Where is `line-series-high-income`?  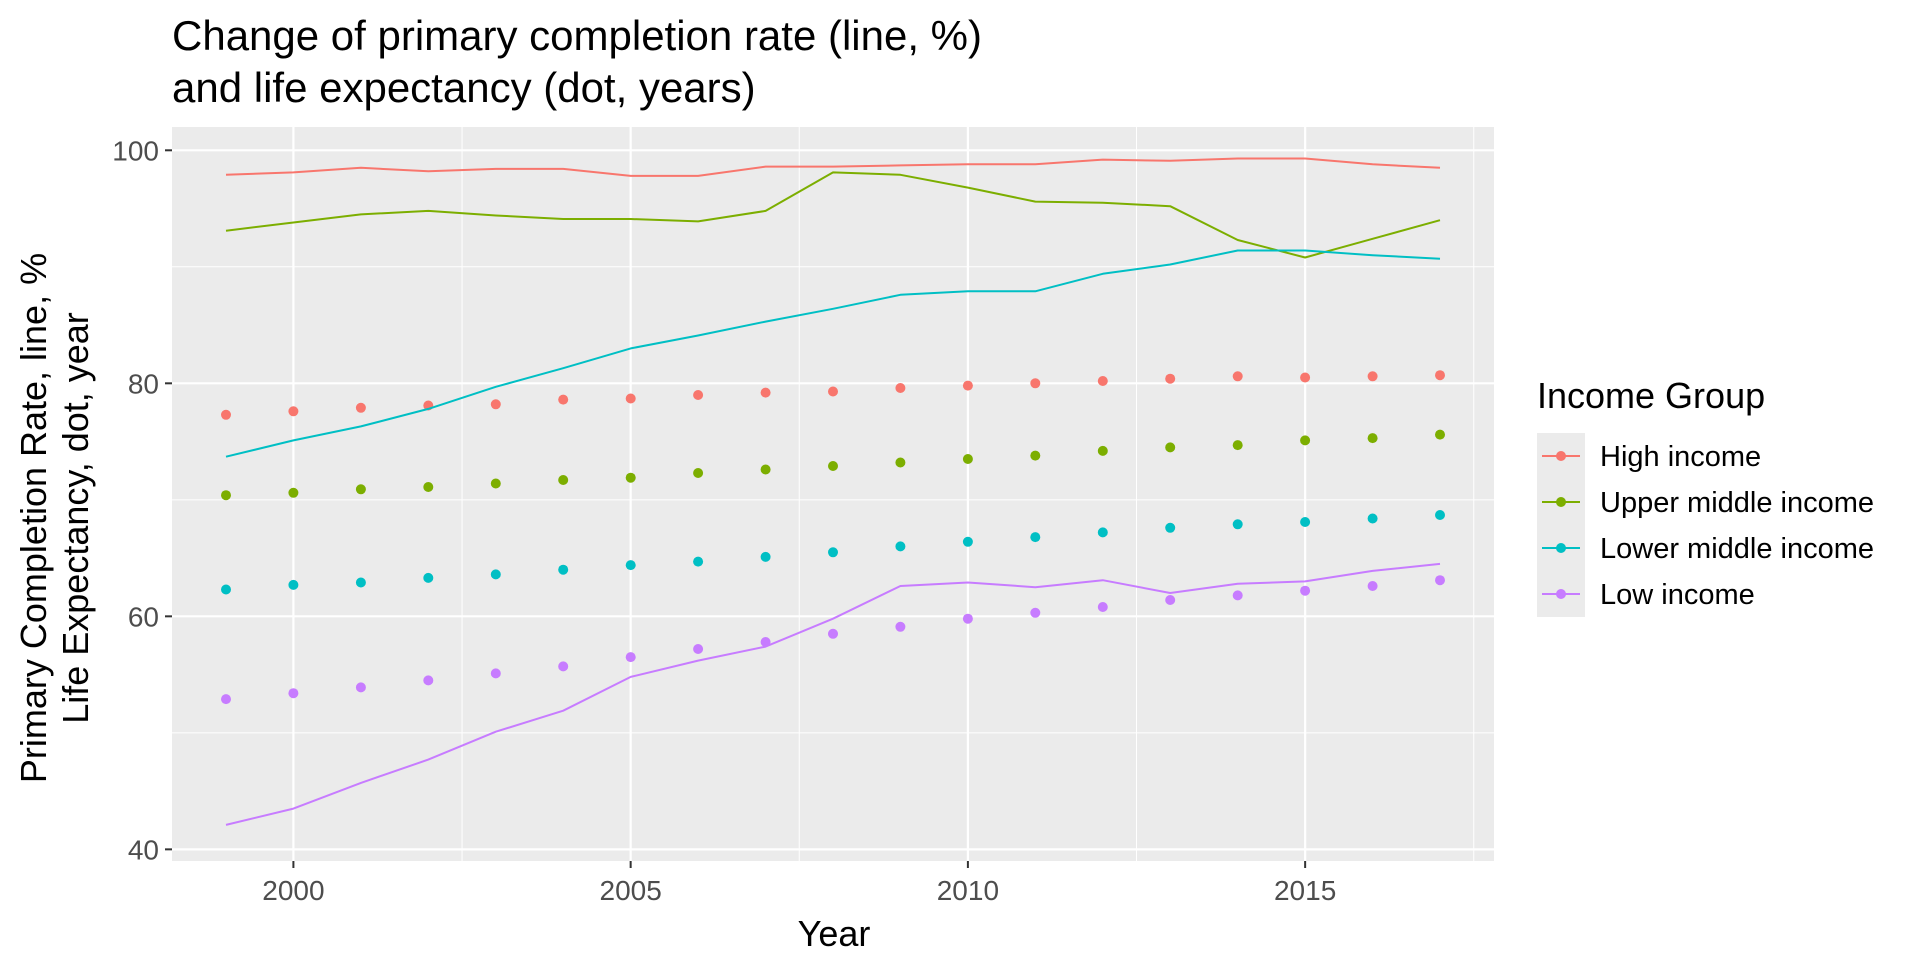 line-series-high-income is located at coordinates (833, 167).